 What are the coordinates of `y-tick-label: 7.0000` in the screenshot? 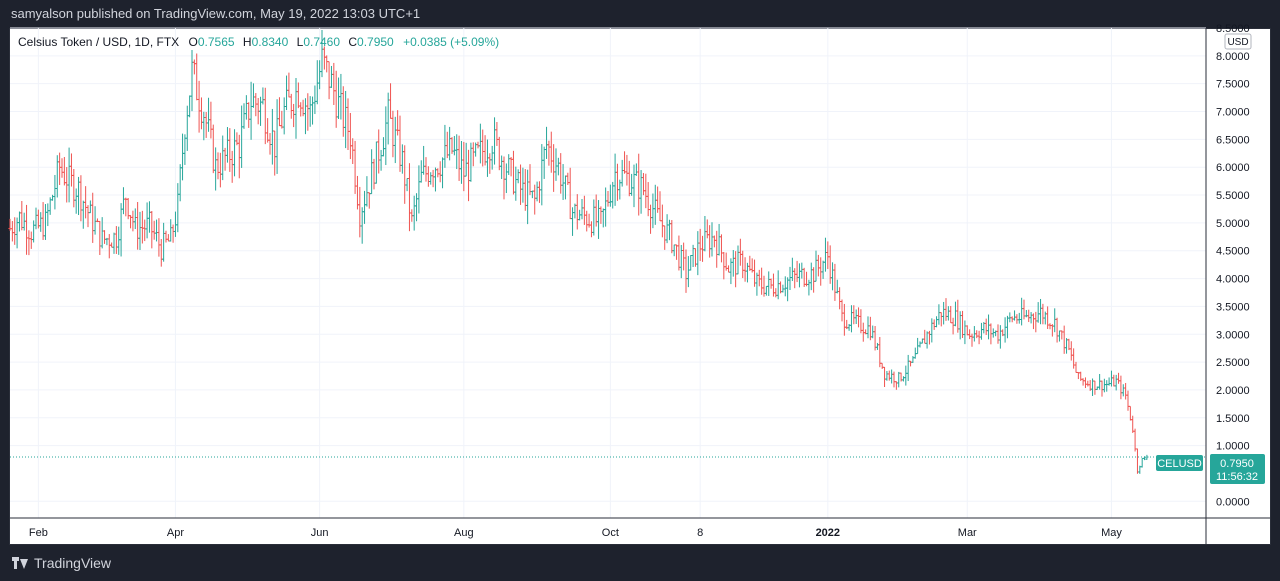 It's located at (1233, 113).